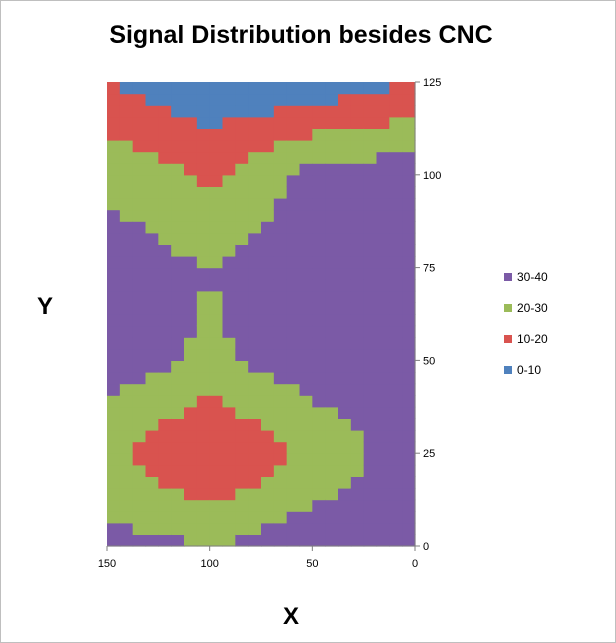 The height and width of the screenshot is (643, 616). I want to click on legend-swatch, so click(508, 338).